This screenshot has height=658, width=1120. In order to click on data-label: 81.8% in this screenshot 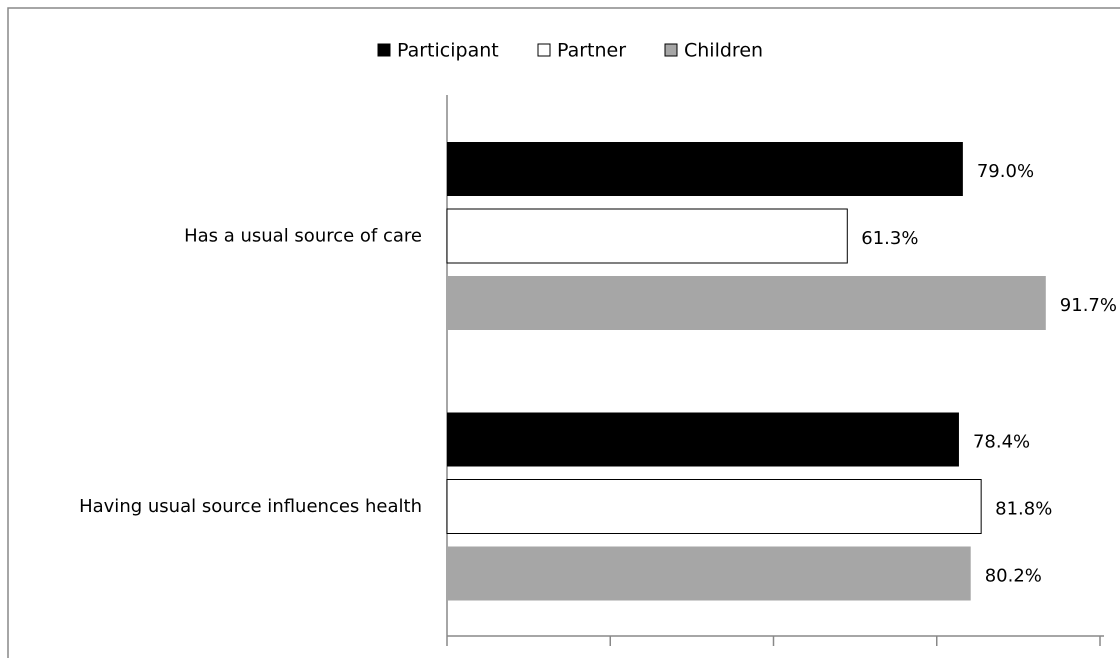, I will do `click(1023, 509)`.